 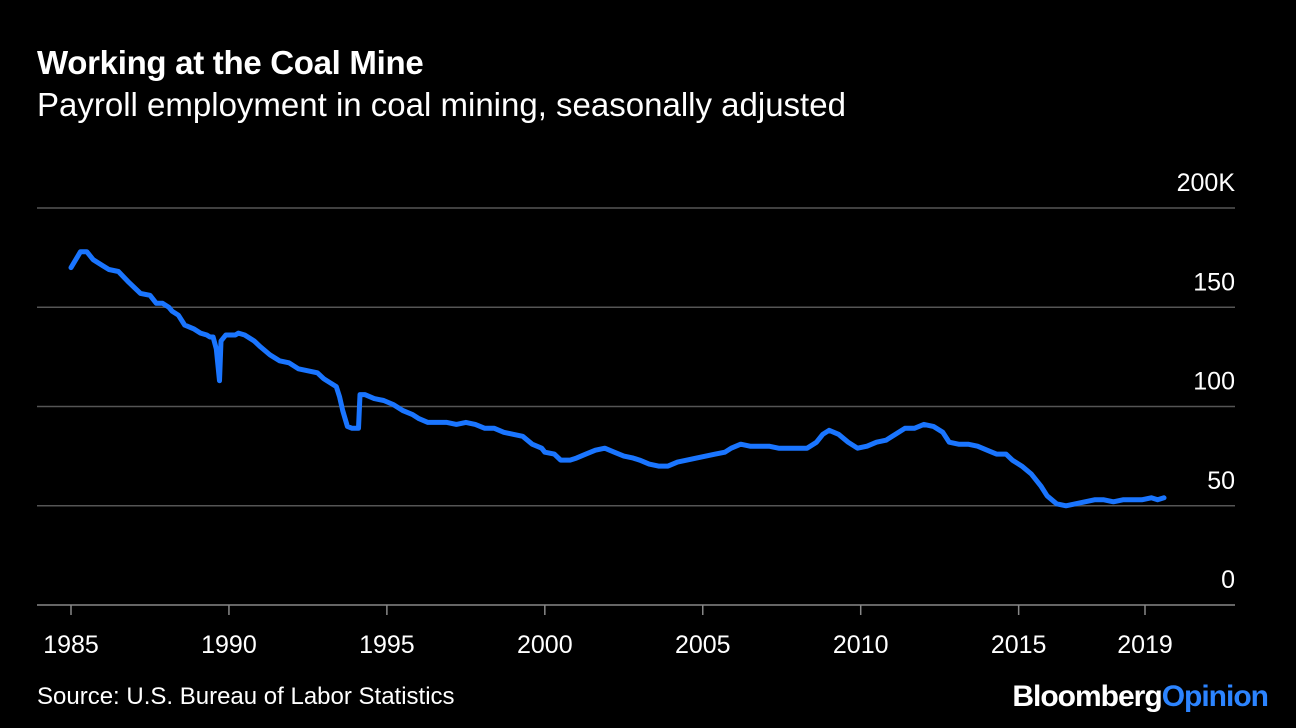 I want to click on x-tick-label: 2010, so click(x=861, y=645).